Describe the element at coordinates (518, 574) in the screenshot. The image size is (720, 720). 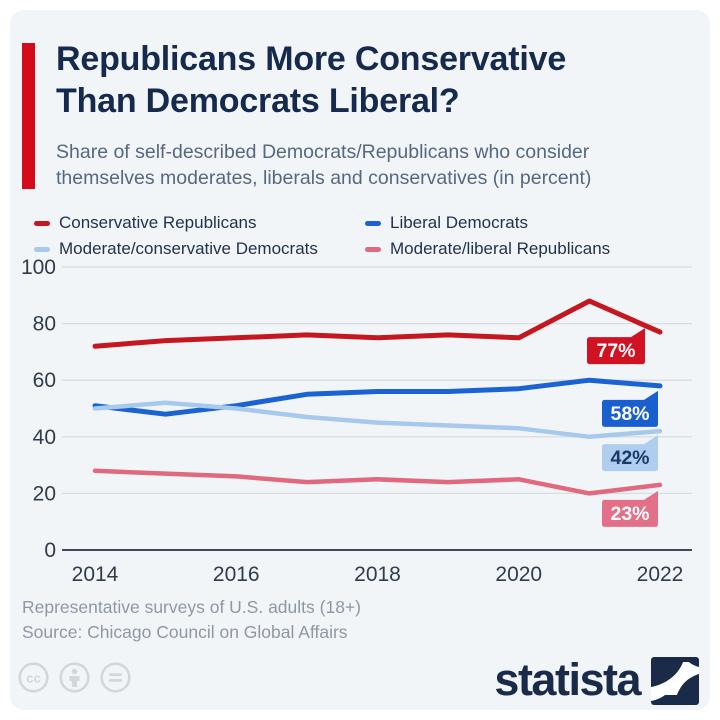
I see `x-axis-tick-label: 2020` at that location.